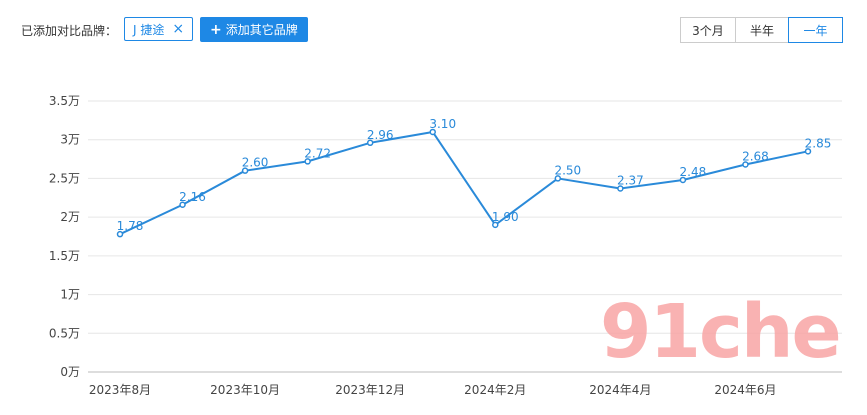 This screenshot has height=415, width=867. Describe the element at coordinates (567, 170) in the screenshot. I see `data-label: 2.50` at that location.